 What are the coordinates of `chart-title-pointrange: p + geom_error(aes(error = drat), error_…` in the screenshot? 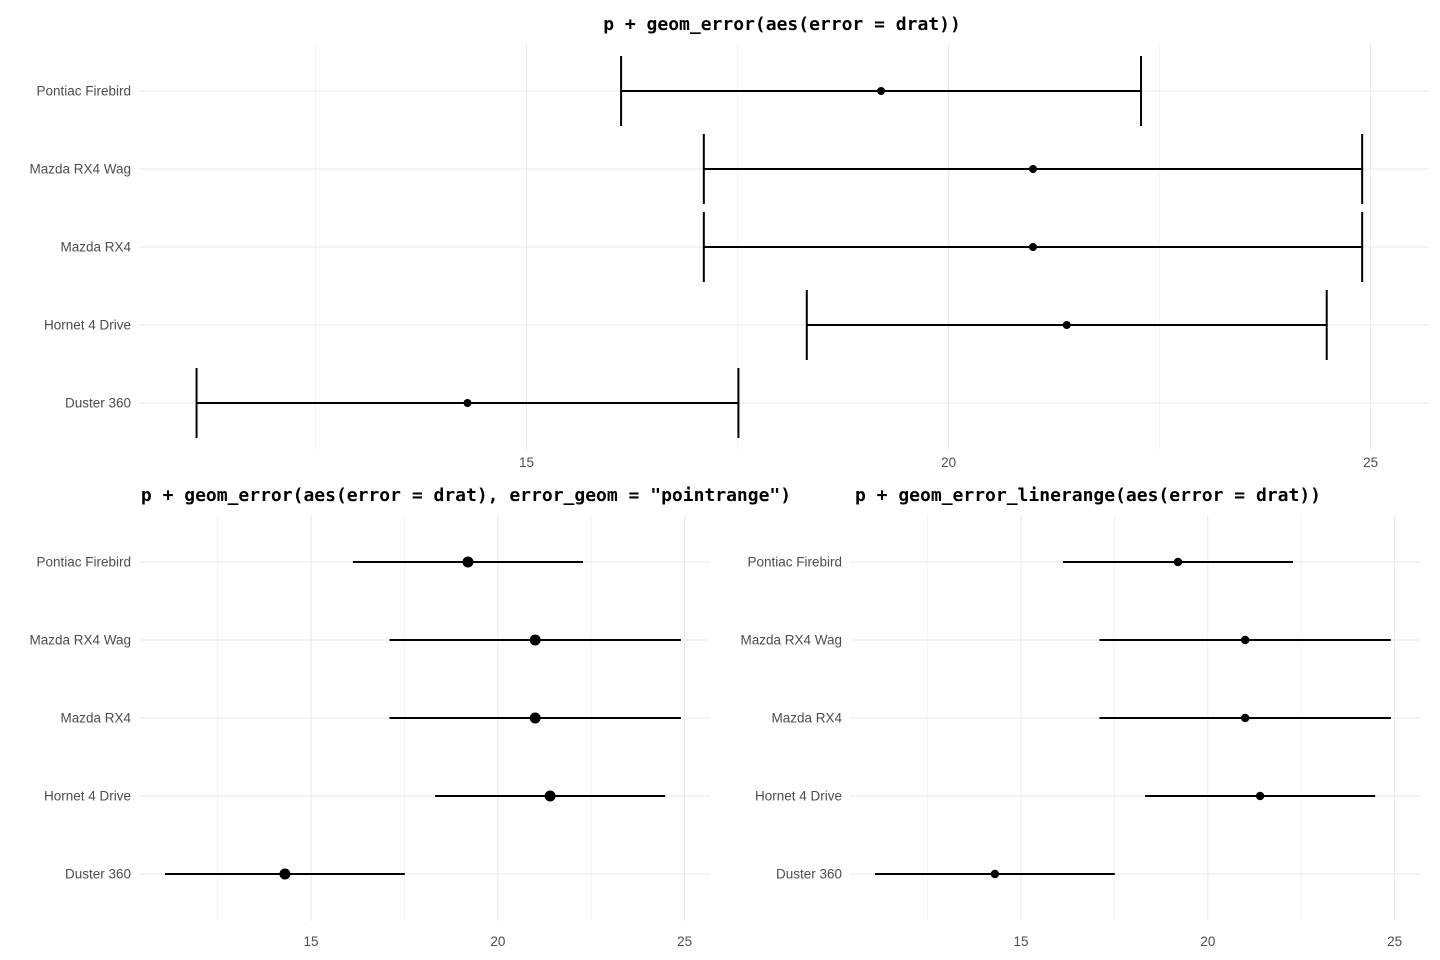 It's located at (466, 495).